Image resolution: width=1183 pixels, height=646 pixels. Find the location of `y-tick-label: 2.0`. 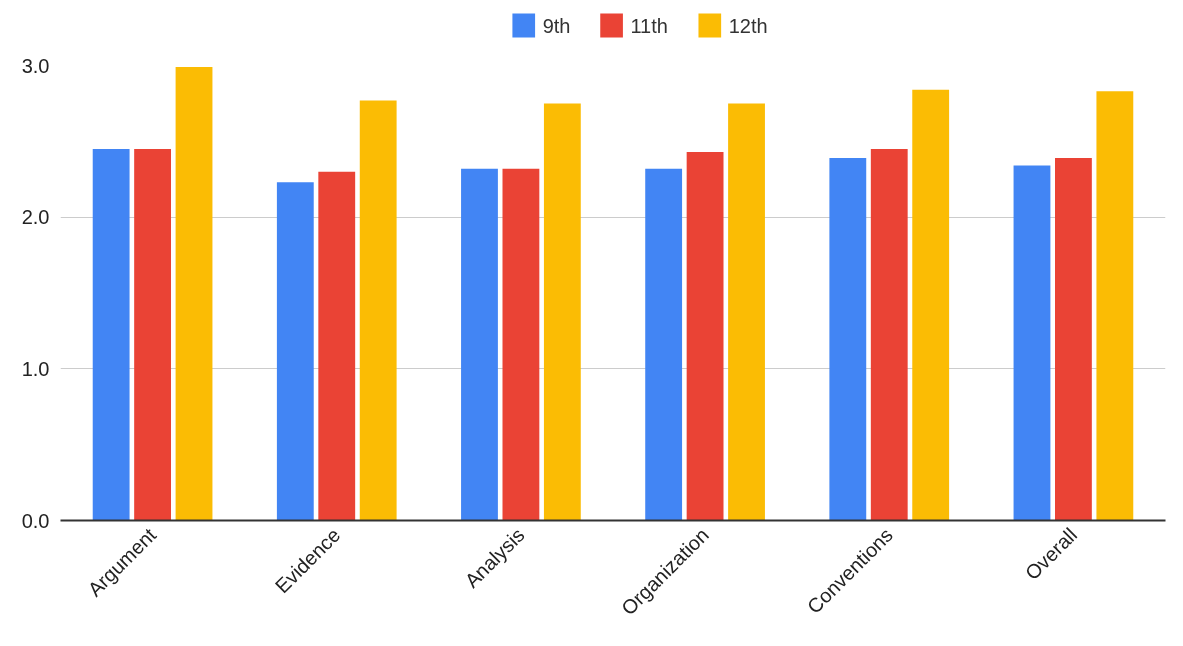

y-tick-label: 2.0 is located at coordinates (35, 217).